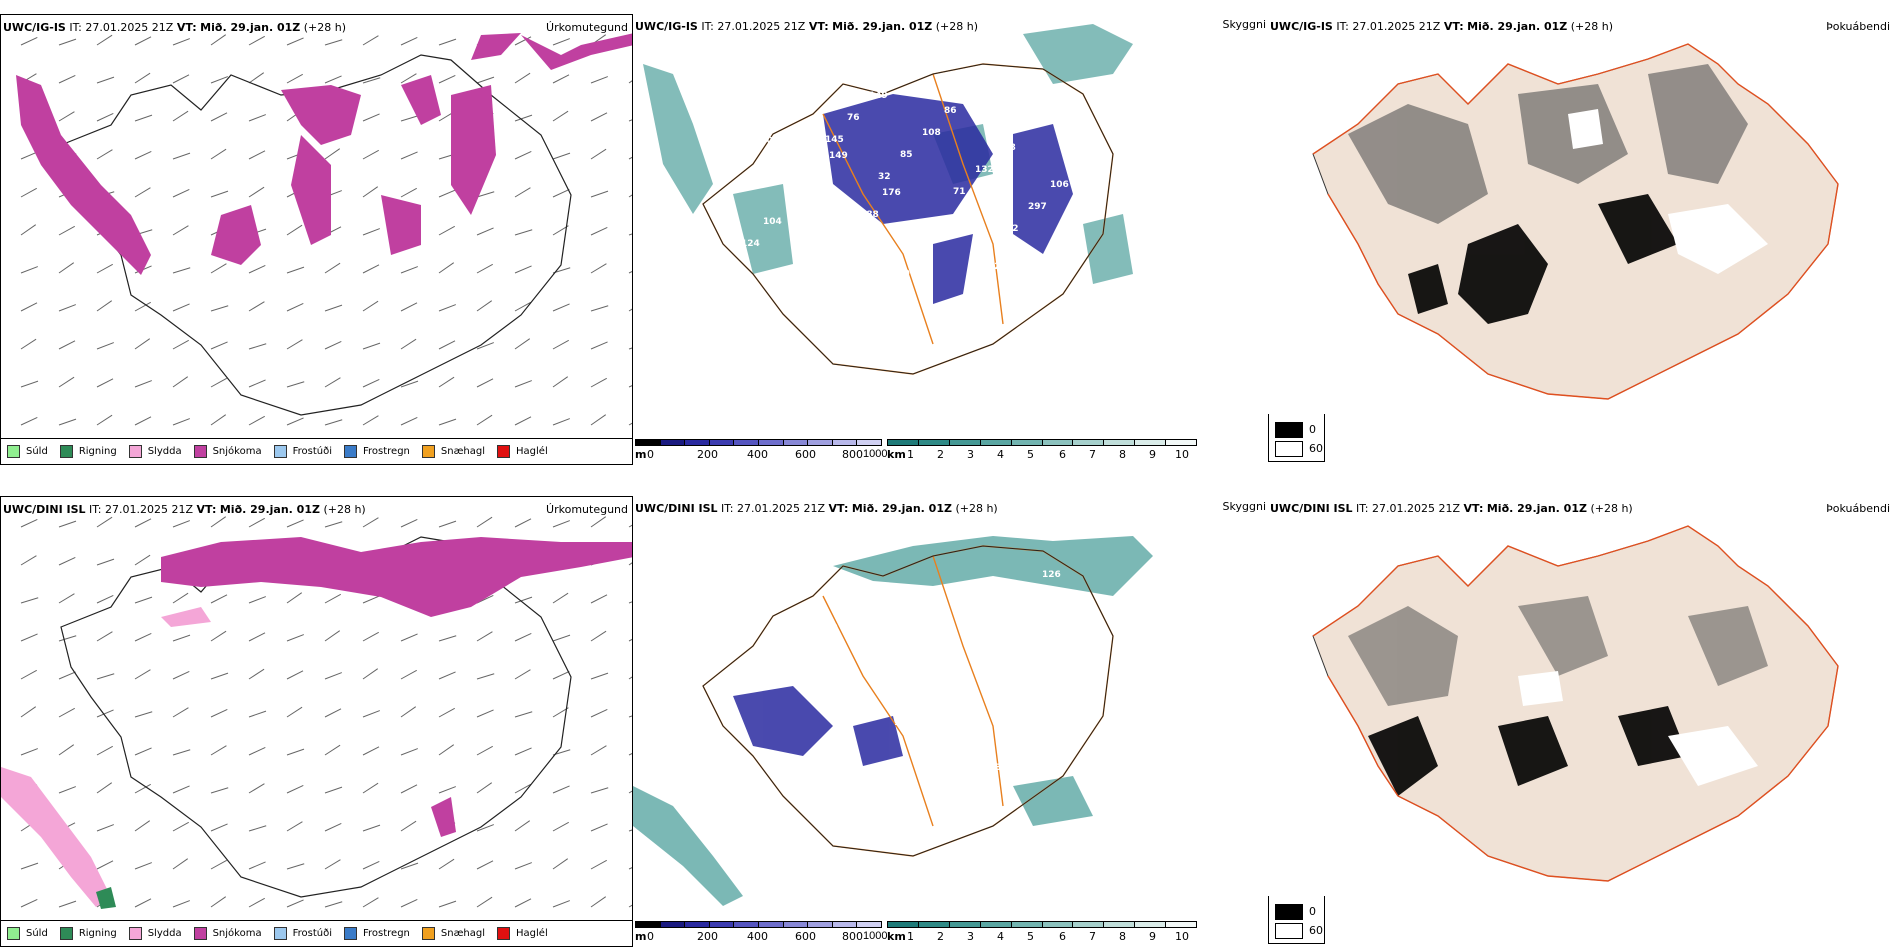 The width and height of the screenshot is (1900, 950). I want to click on snow-areas, so click(396, 687).